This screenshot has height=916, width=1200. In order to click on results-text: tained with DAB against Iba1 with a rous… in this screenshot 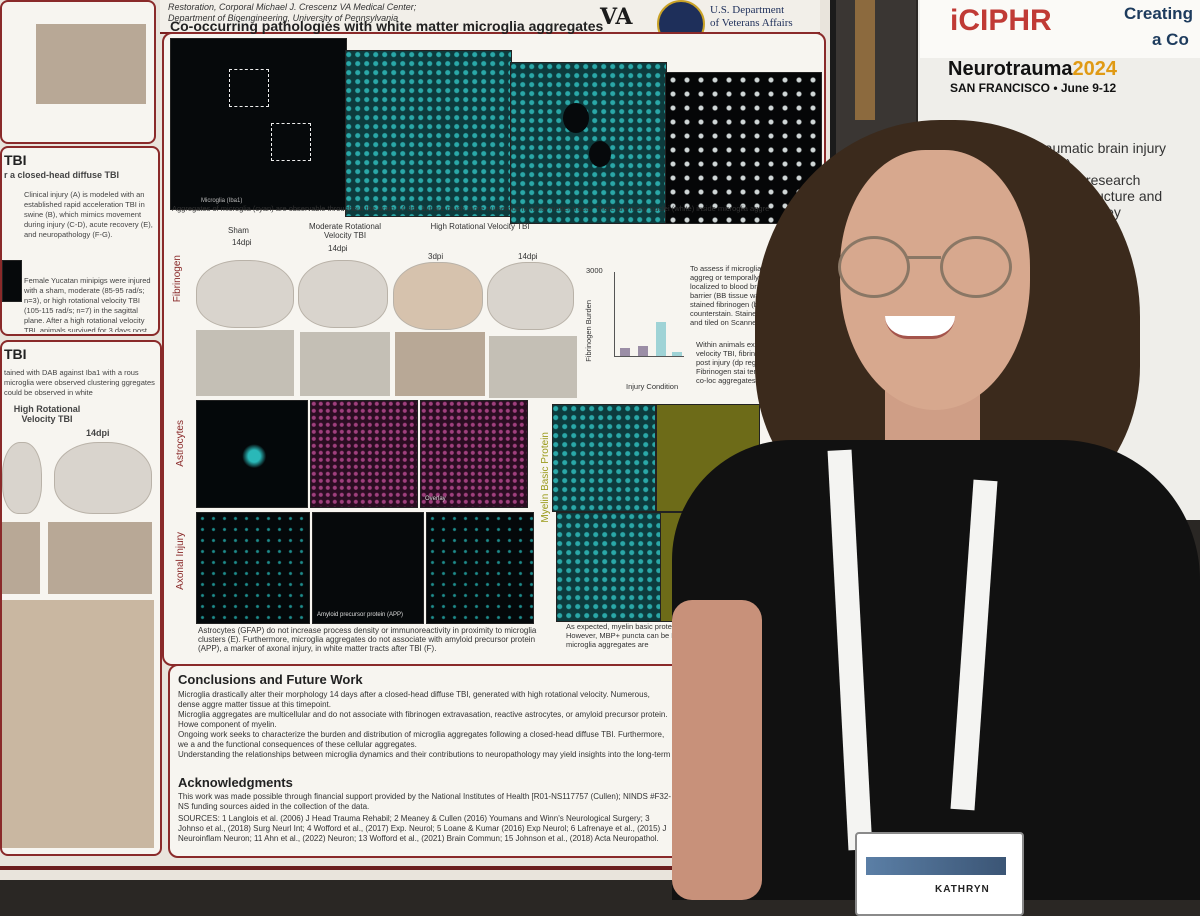, I will do `click(79, 382)`.